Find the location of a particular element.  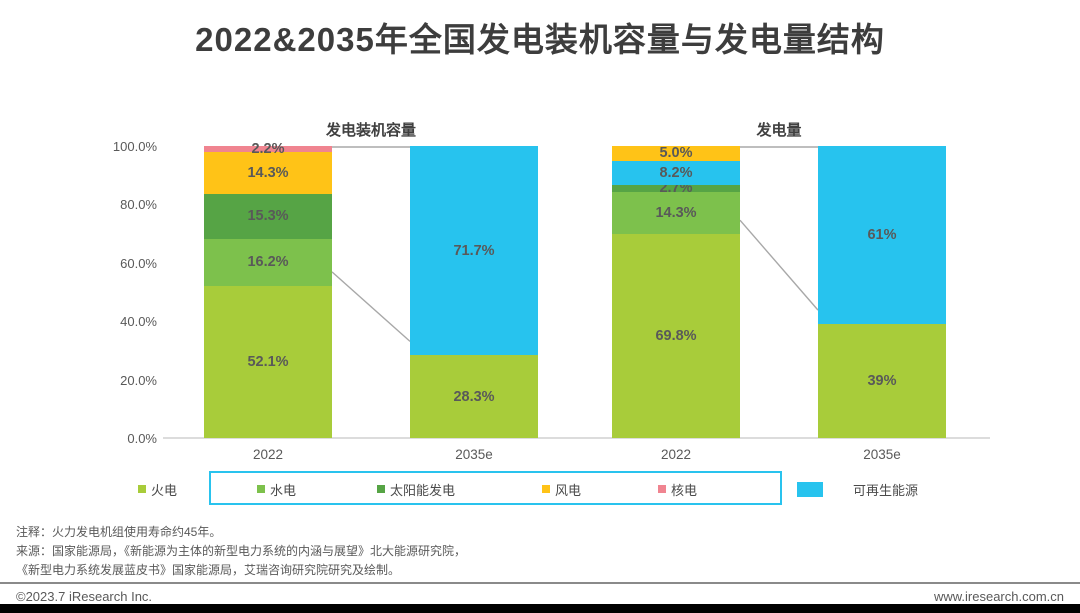

footnote-line: 来源：国家能源局，《新能源为主体的新型电力系统的内涵与展望》北大能源研究院， is located at coordinates (241, 551).